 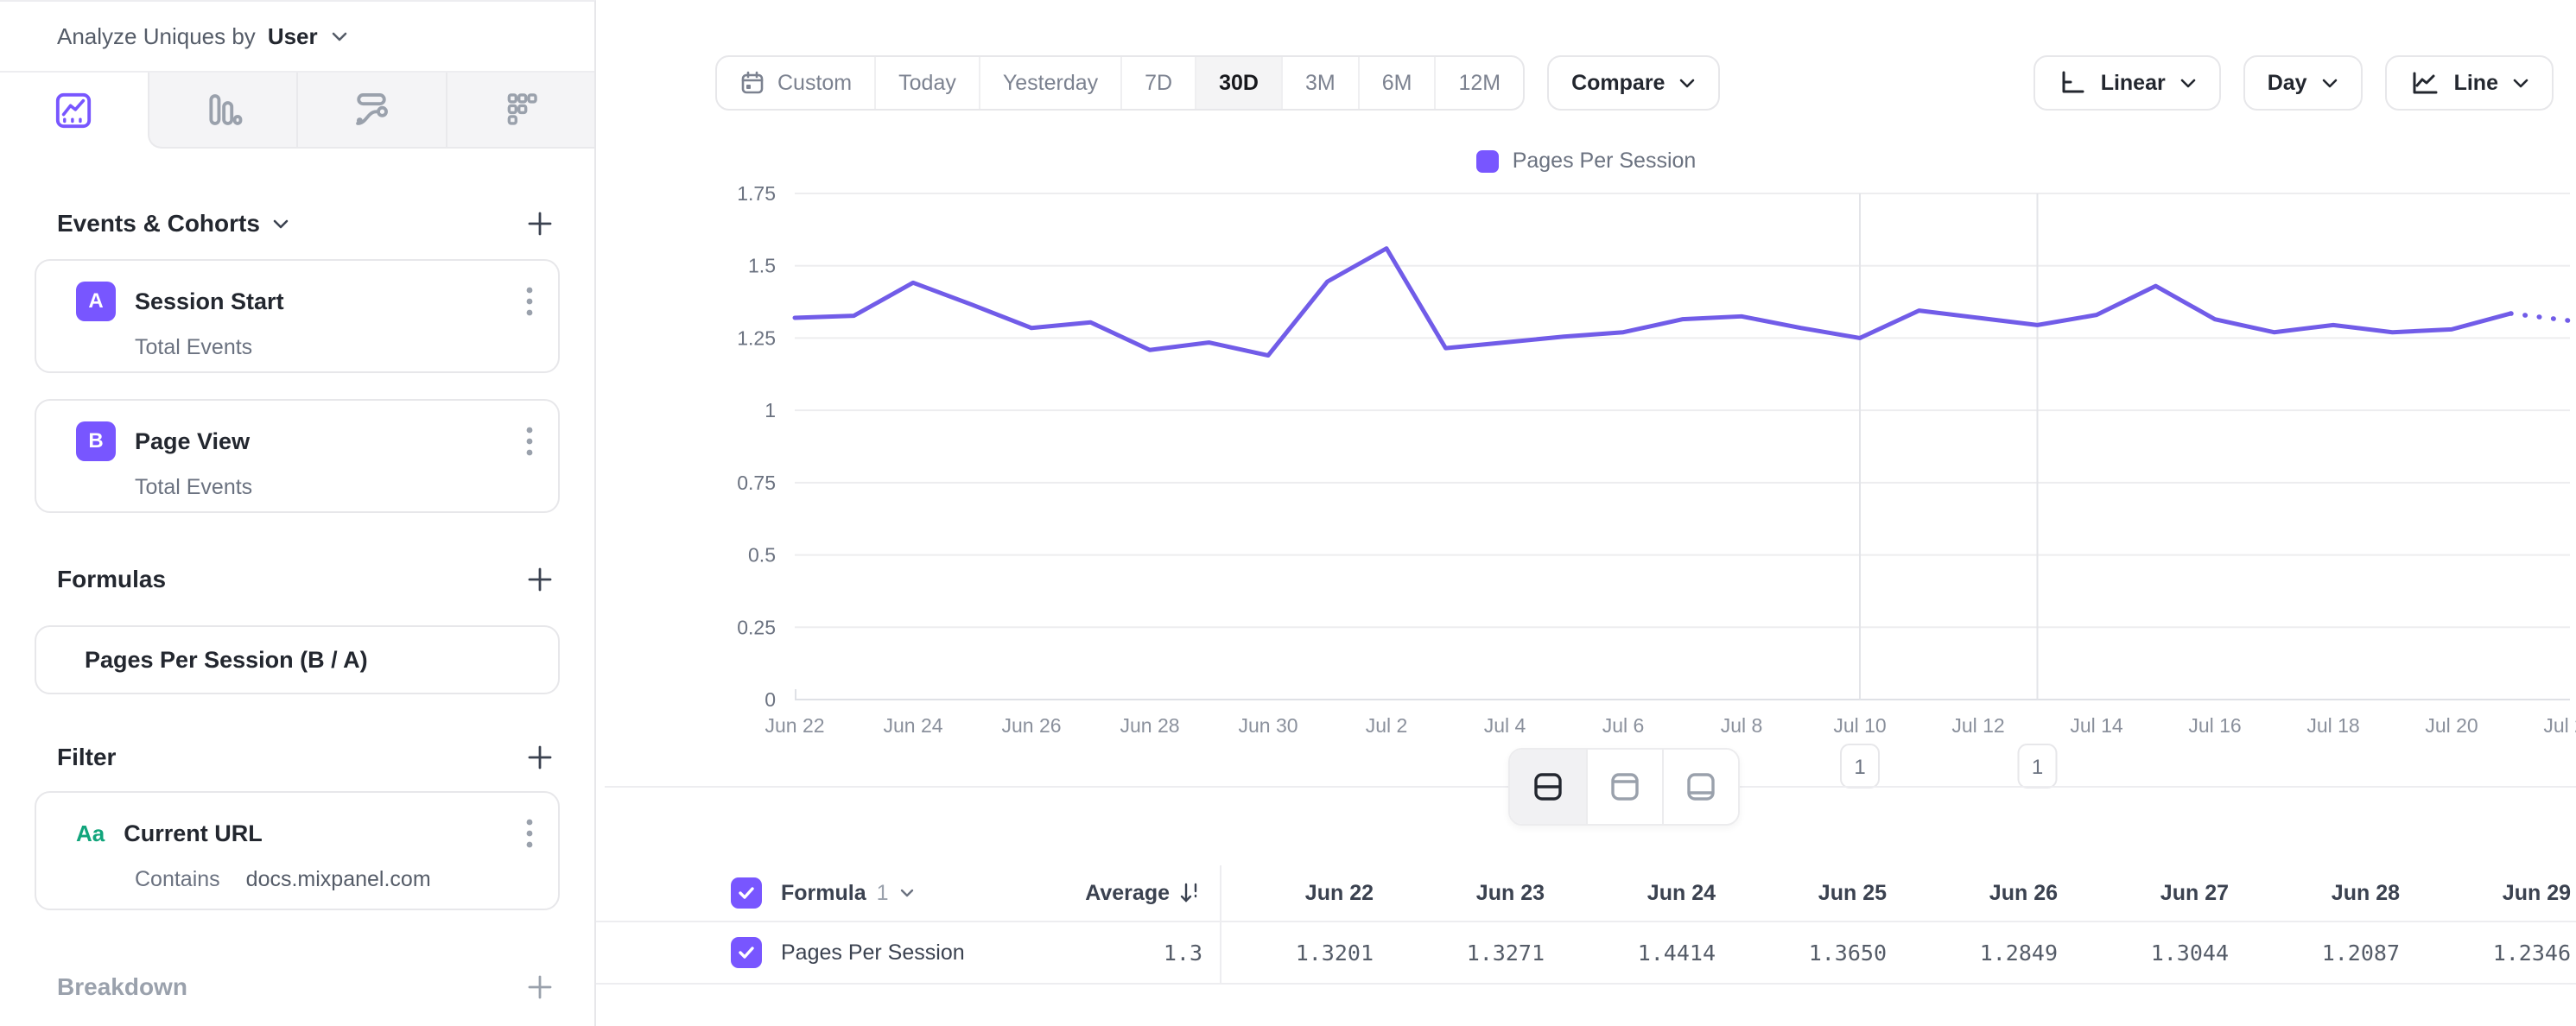 I want to click on x-axis-label: Jun 28, so click(x=1149, y=725).